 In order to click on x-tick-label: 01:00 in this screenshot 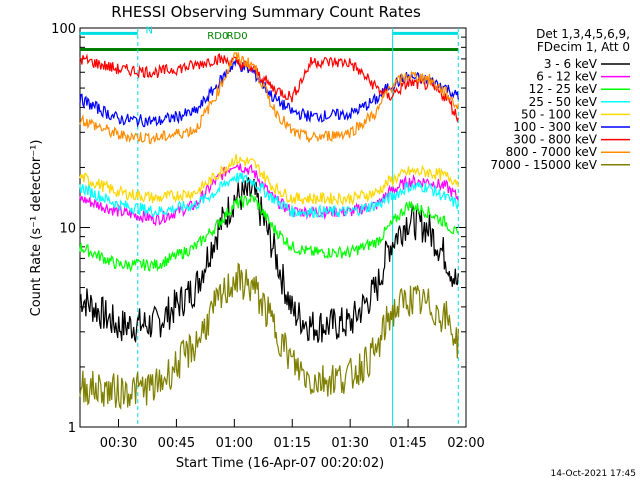, I will do `click(234, 443)`.